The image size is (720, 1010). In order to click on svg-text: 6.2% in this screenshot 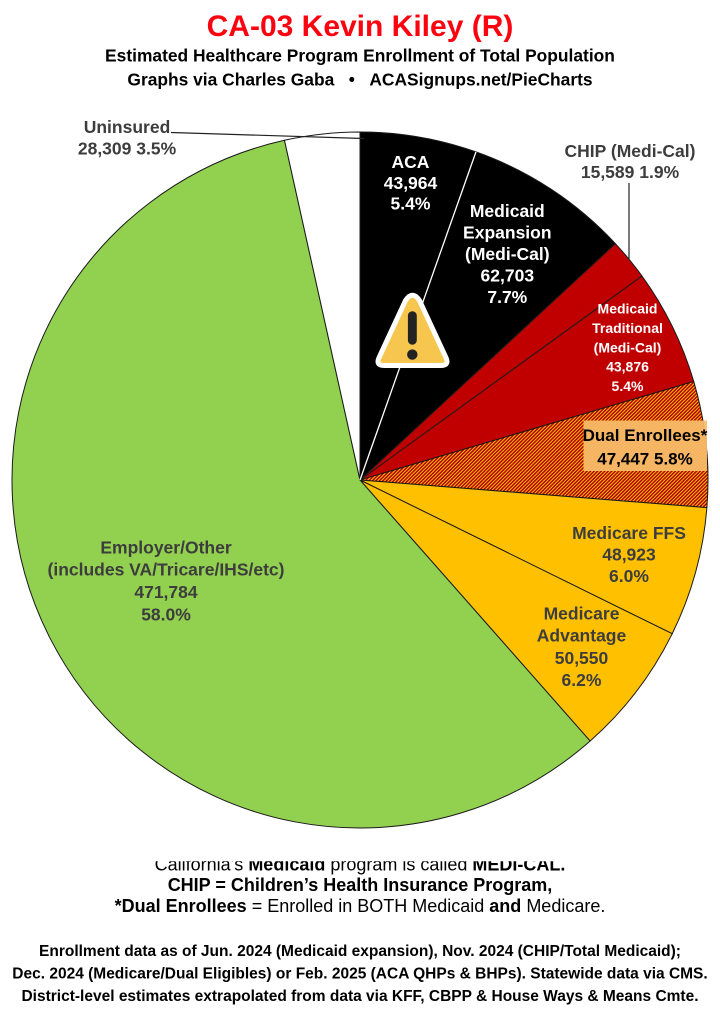, I will do `click(582, 680)`.